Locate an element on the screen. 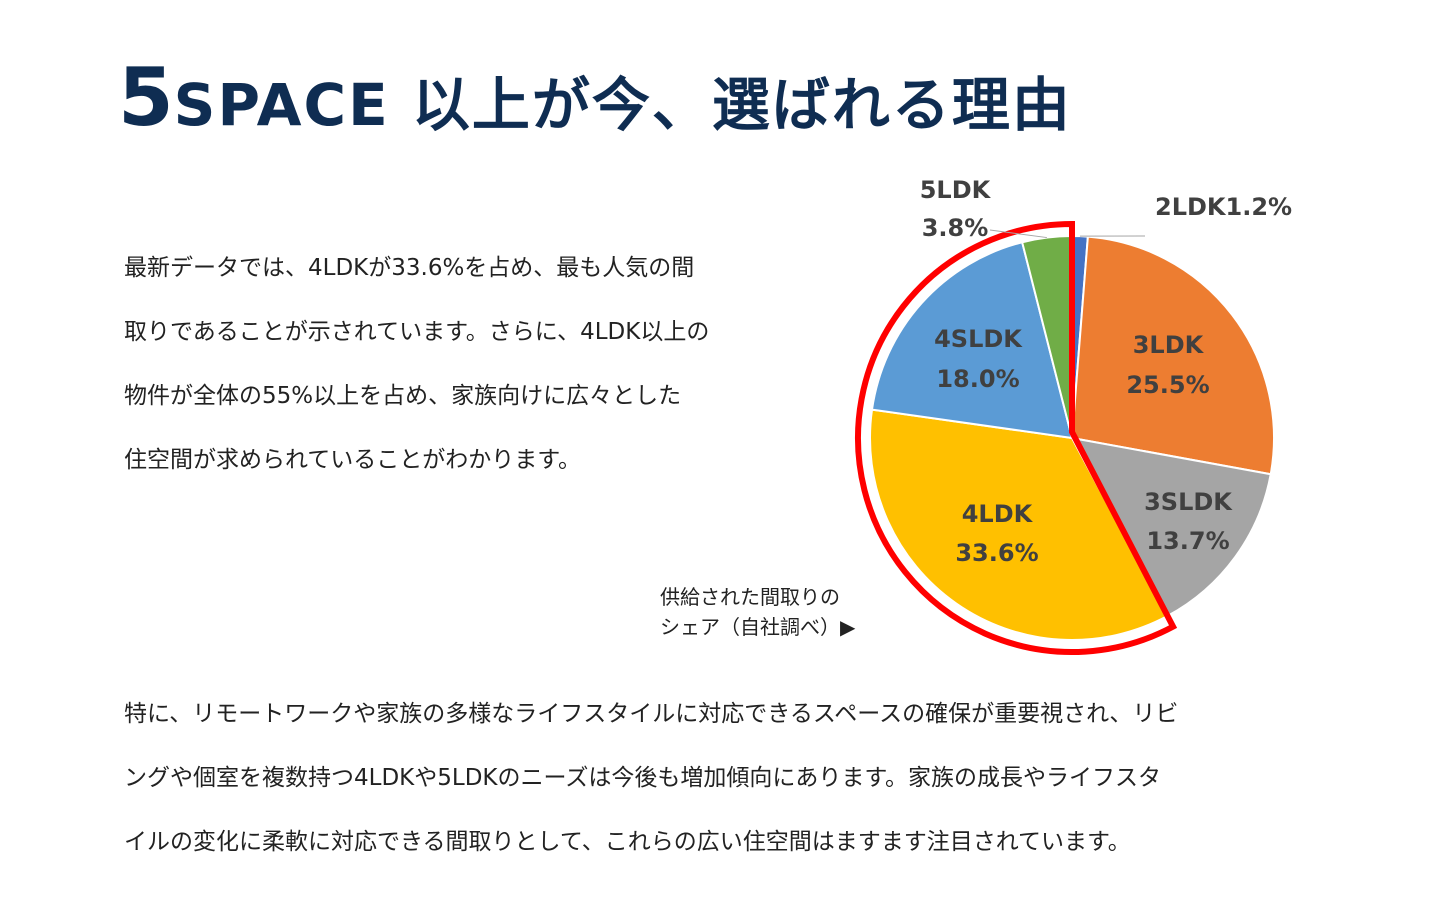 The image size is (1440, 908). page-title: 5SPACE 以上が今、選ばれる理由 is located at coordinates (595, 98).